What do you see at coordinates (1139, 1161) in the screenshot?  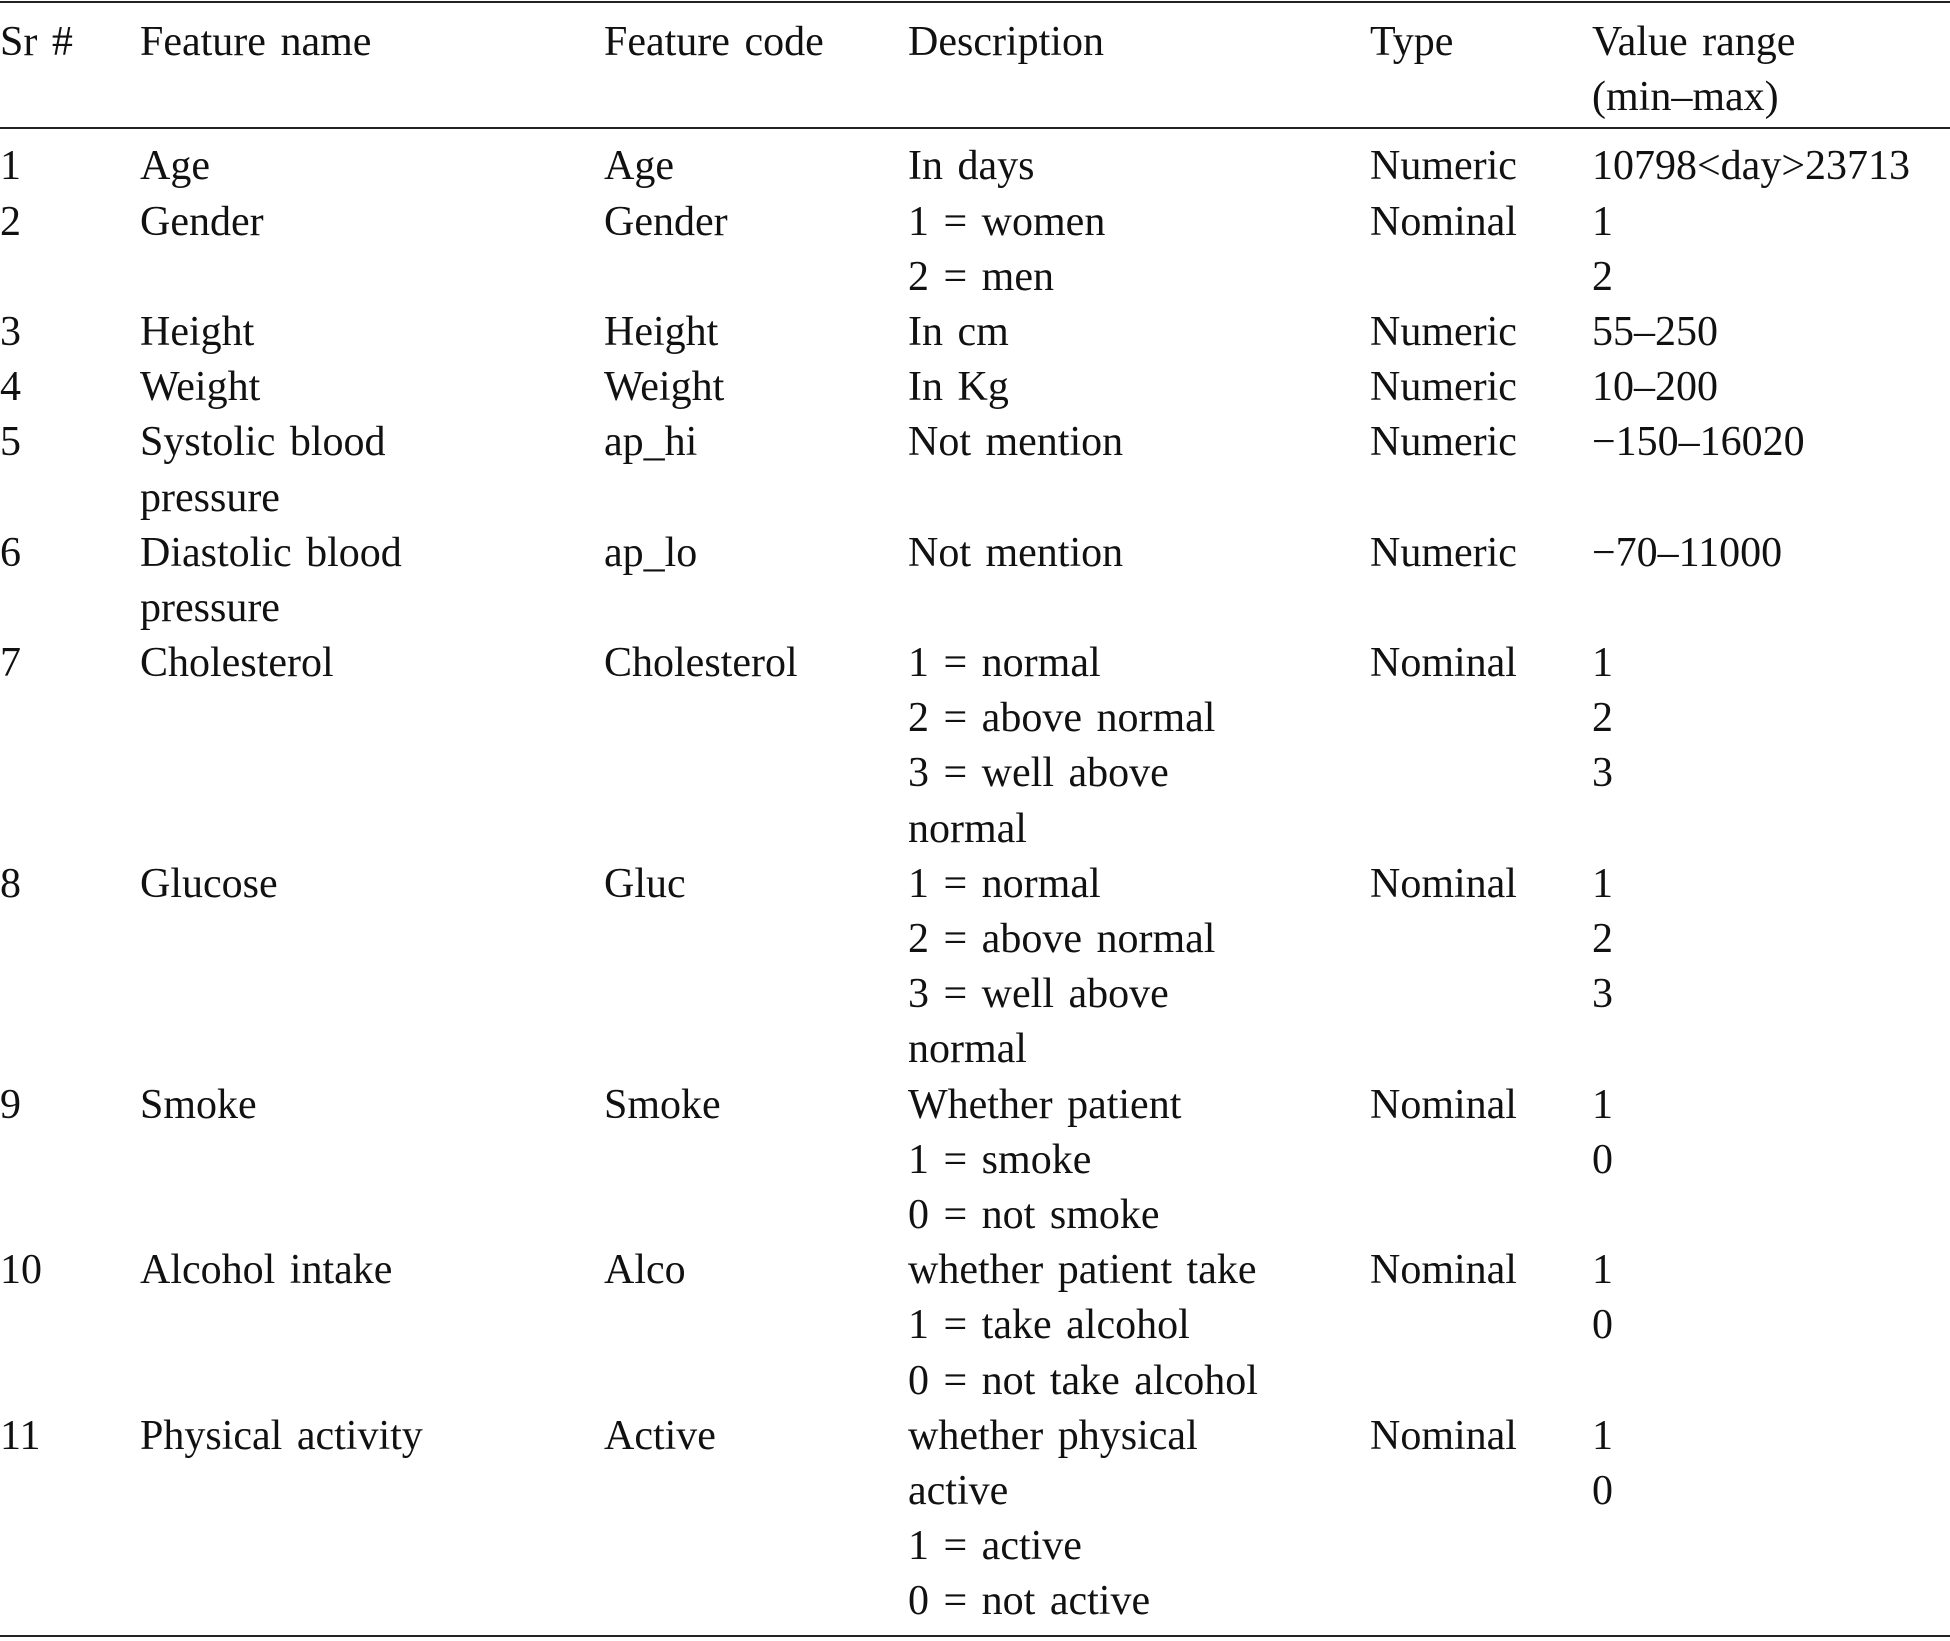 I see `table-cell: Whether patient 1 = smoke 0 = not smoke` at bounding box center [1139, 1161].